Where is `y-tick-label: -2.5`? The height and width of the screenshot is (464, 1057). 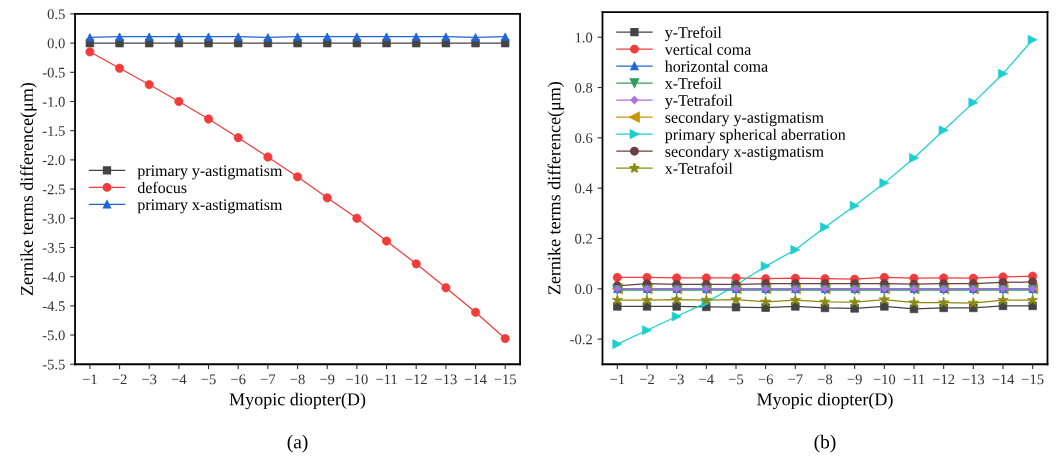 y-tick-label: -2.5 is located at coordinates (53, 189).